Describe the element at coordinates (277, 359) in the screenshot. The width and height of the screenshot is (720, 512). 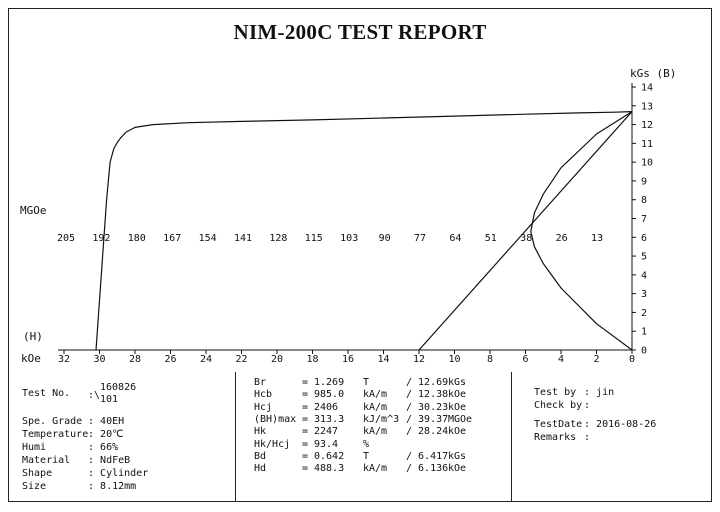
I see `x-tick-label: 20` at that location.